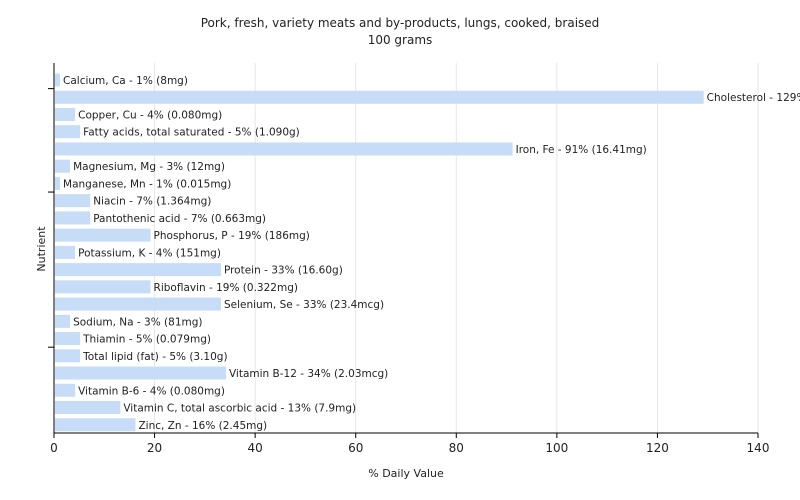  What do you see at coordinates (753, 98) in the screenshot?
I see `bar-label: Cholesterol - 129% (387mg)` at bounding box center [753, 98].